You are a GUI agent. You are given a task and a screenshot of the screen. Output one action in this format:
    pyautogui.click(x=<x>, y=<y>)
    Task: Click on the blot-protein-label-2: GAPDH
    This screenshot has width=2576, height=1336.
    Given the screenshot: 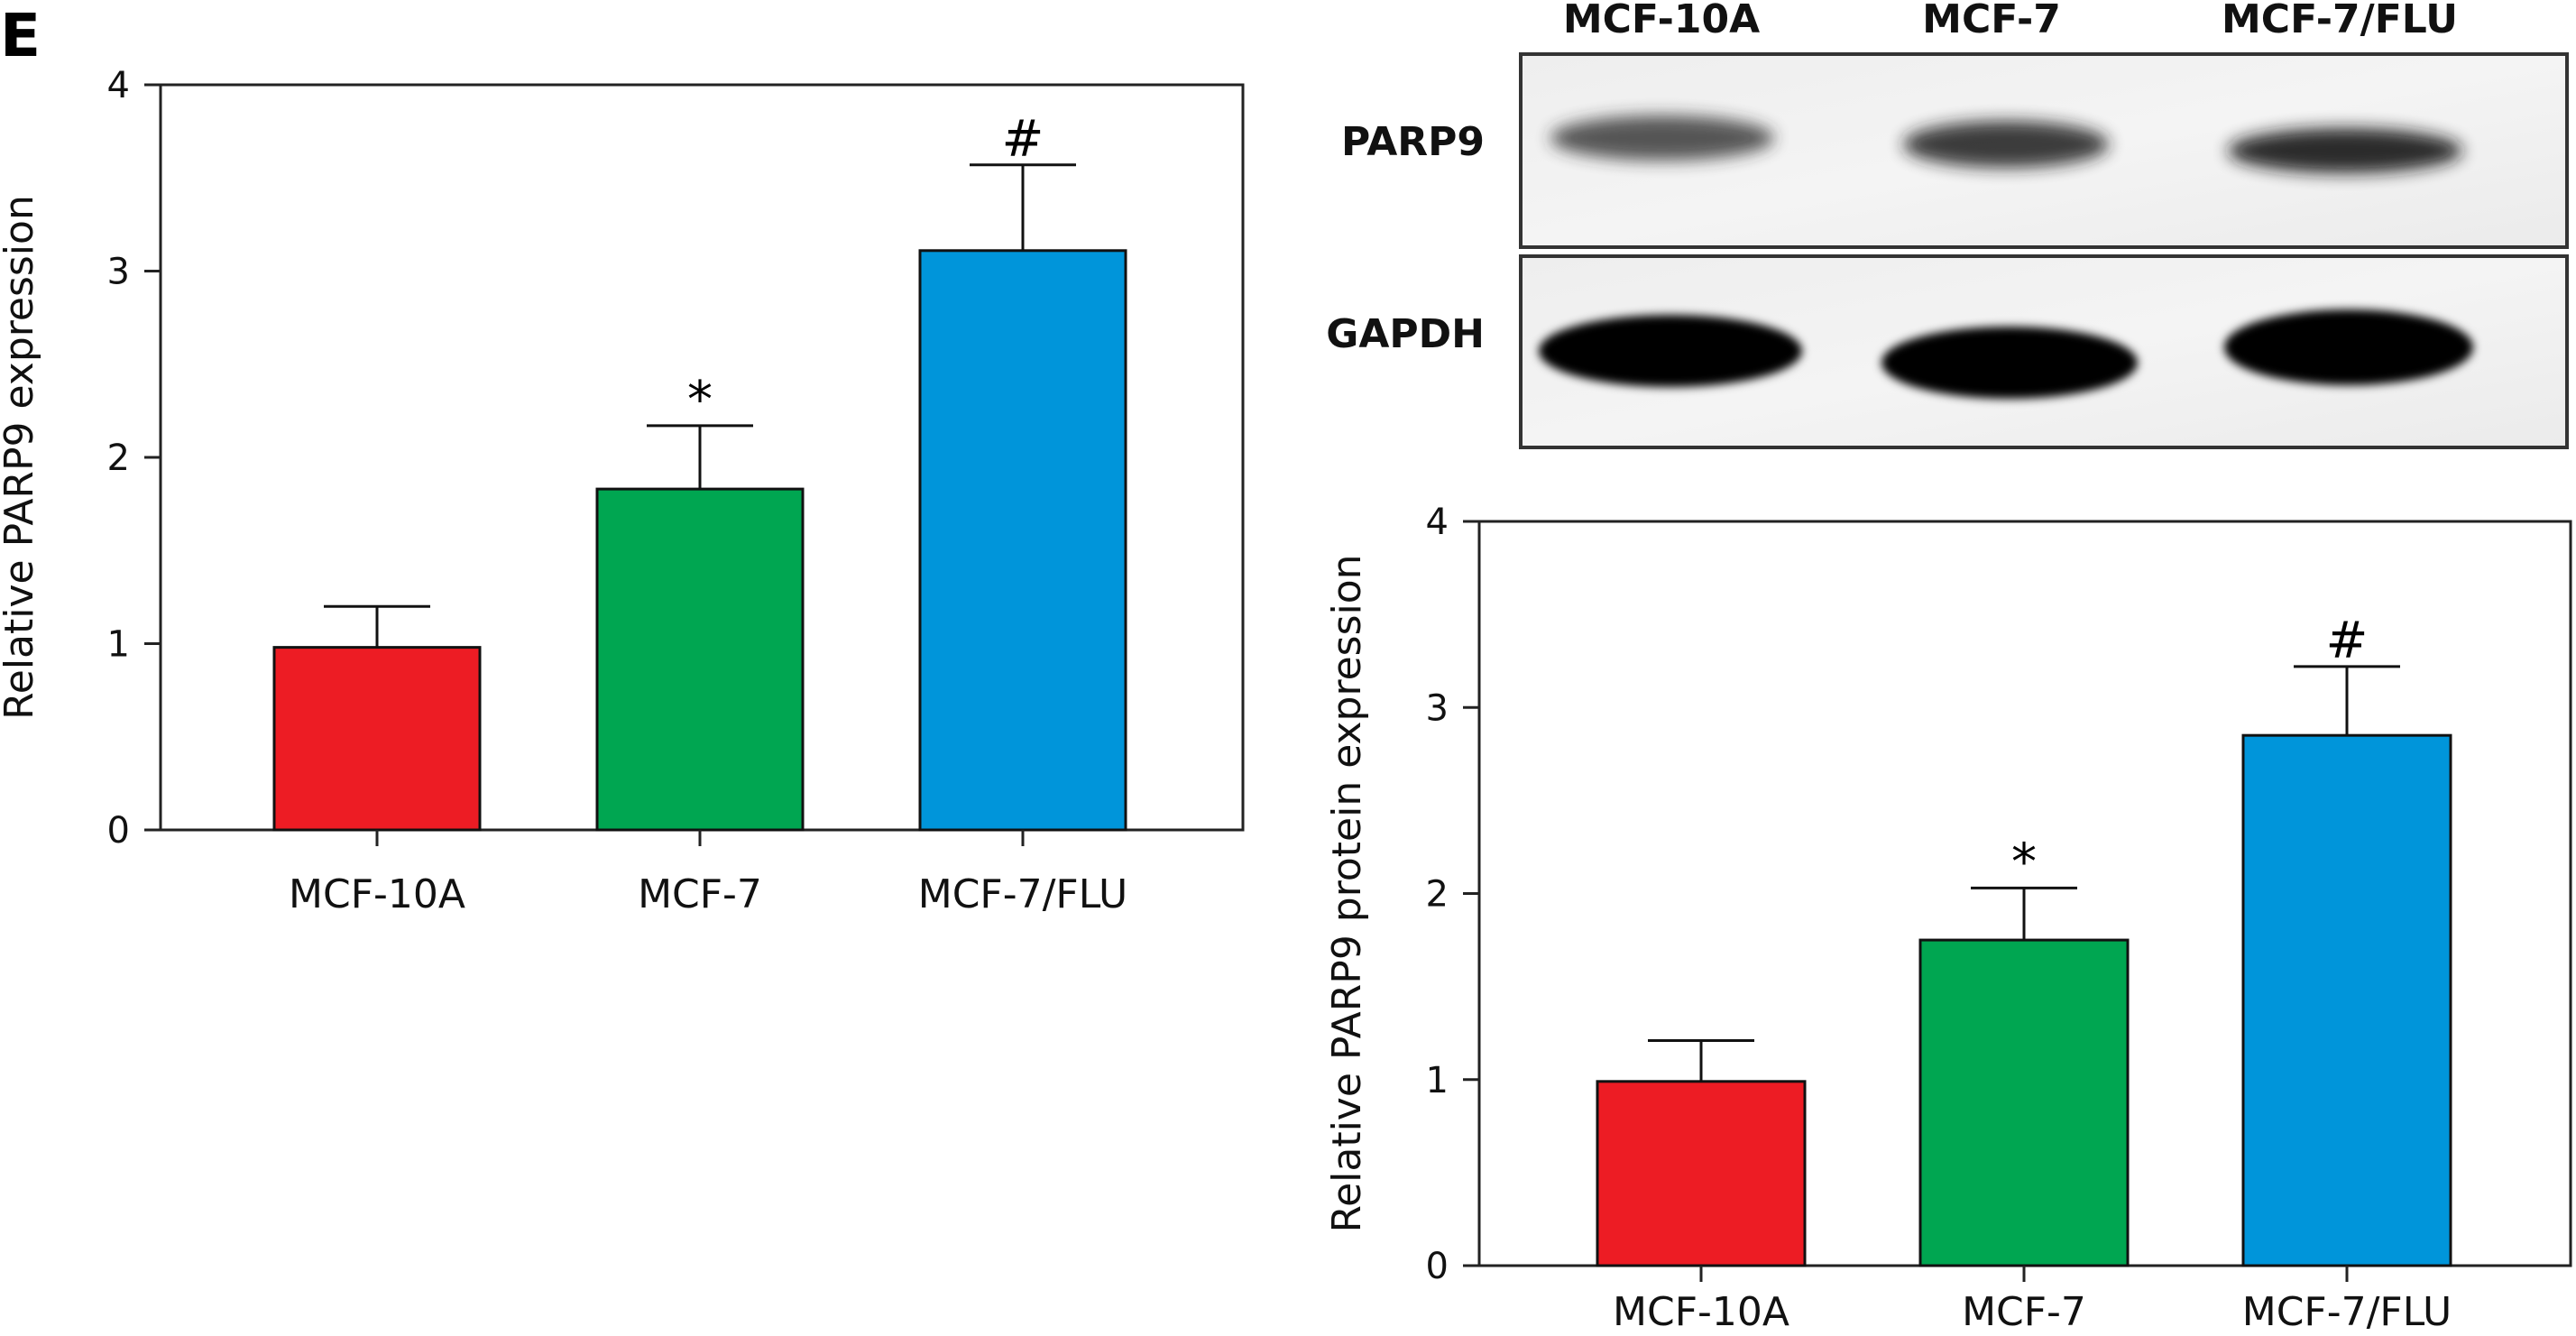 What is the action you would take?
    pyautogui.click(x=1405, y=334)
    